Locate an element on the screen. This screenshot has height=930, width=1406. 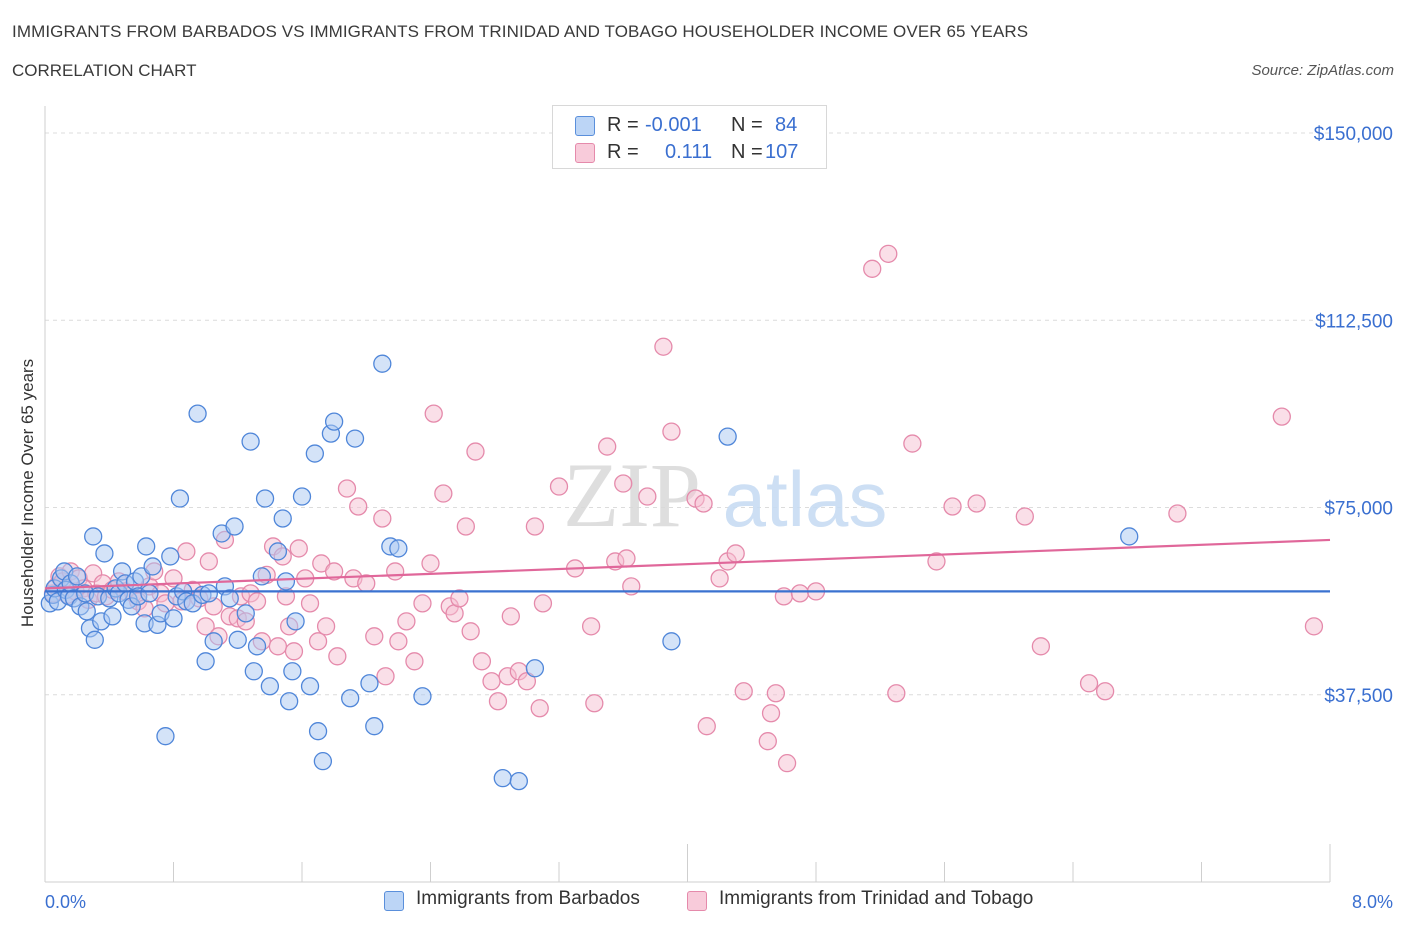
watermark-atlas: atlas is located at coordinates (805, 499).